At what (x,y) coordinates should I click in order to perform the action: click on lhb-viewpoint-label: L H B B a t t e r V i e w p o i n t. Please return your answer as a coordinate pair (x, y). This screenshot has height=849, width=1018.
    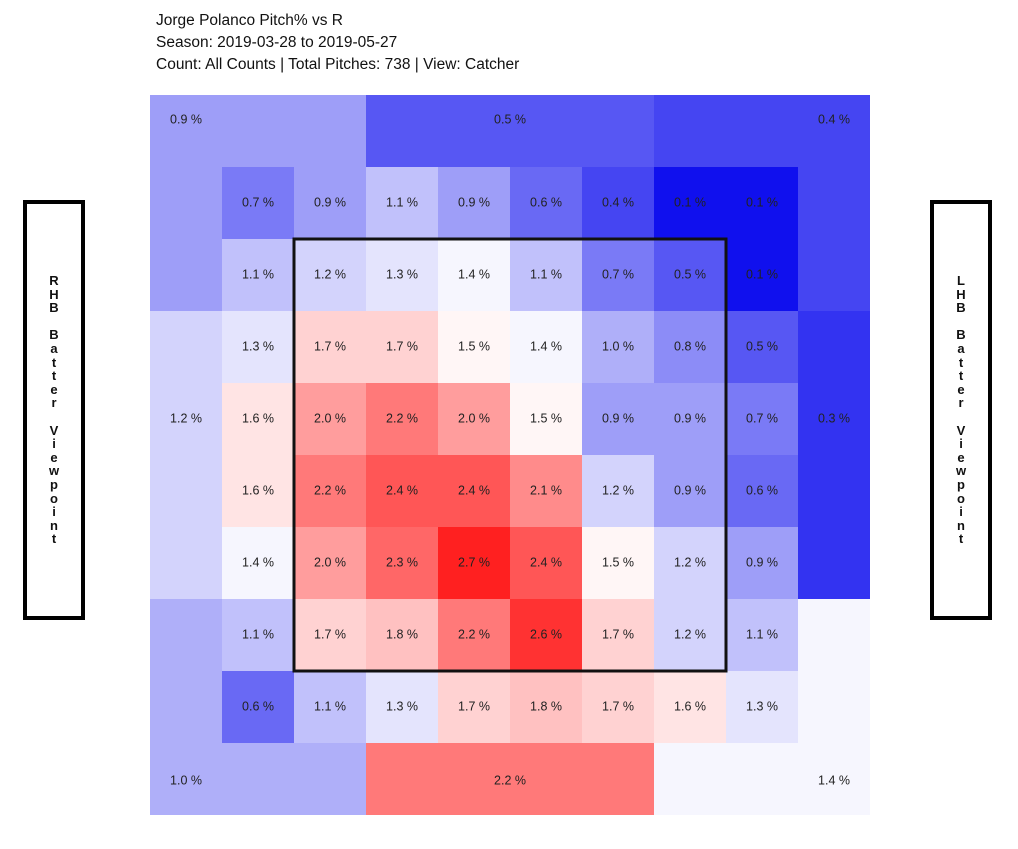
    Looking at the image, I should click on (961, 410).